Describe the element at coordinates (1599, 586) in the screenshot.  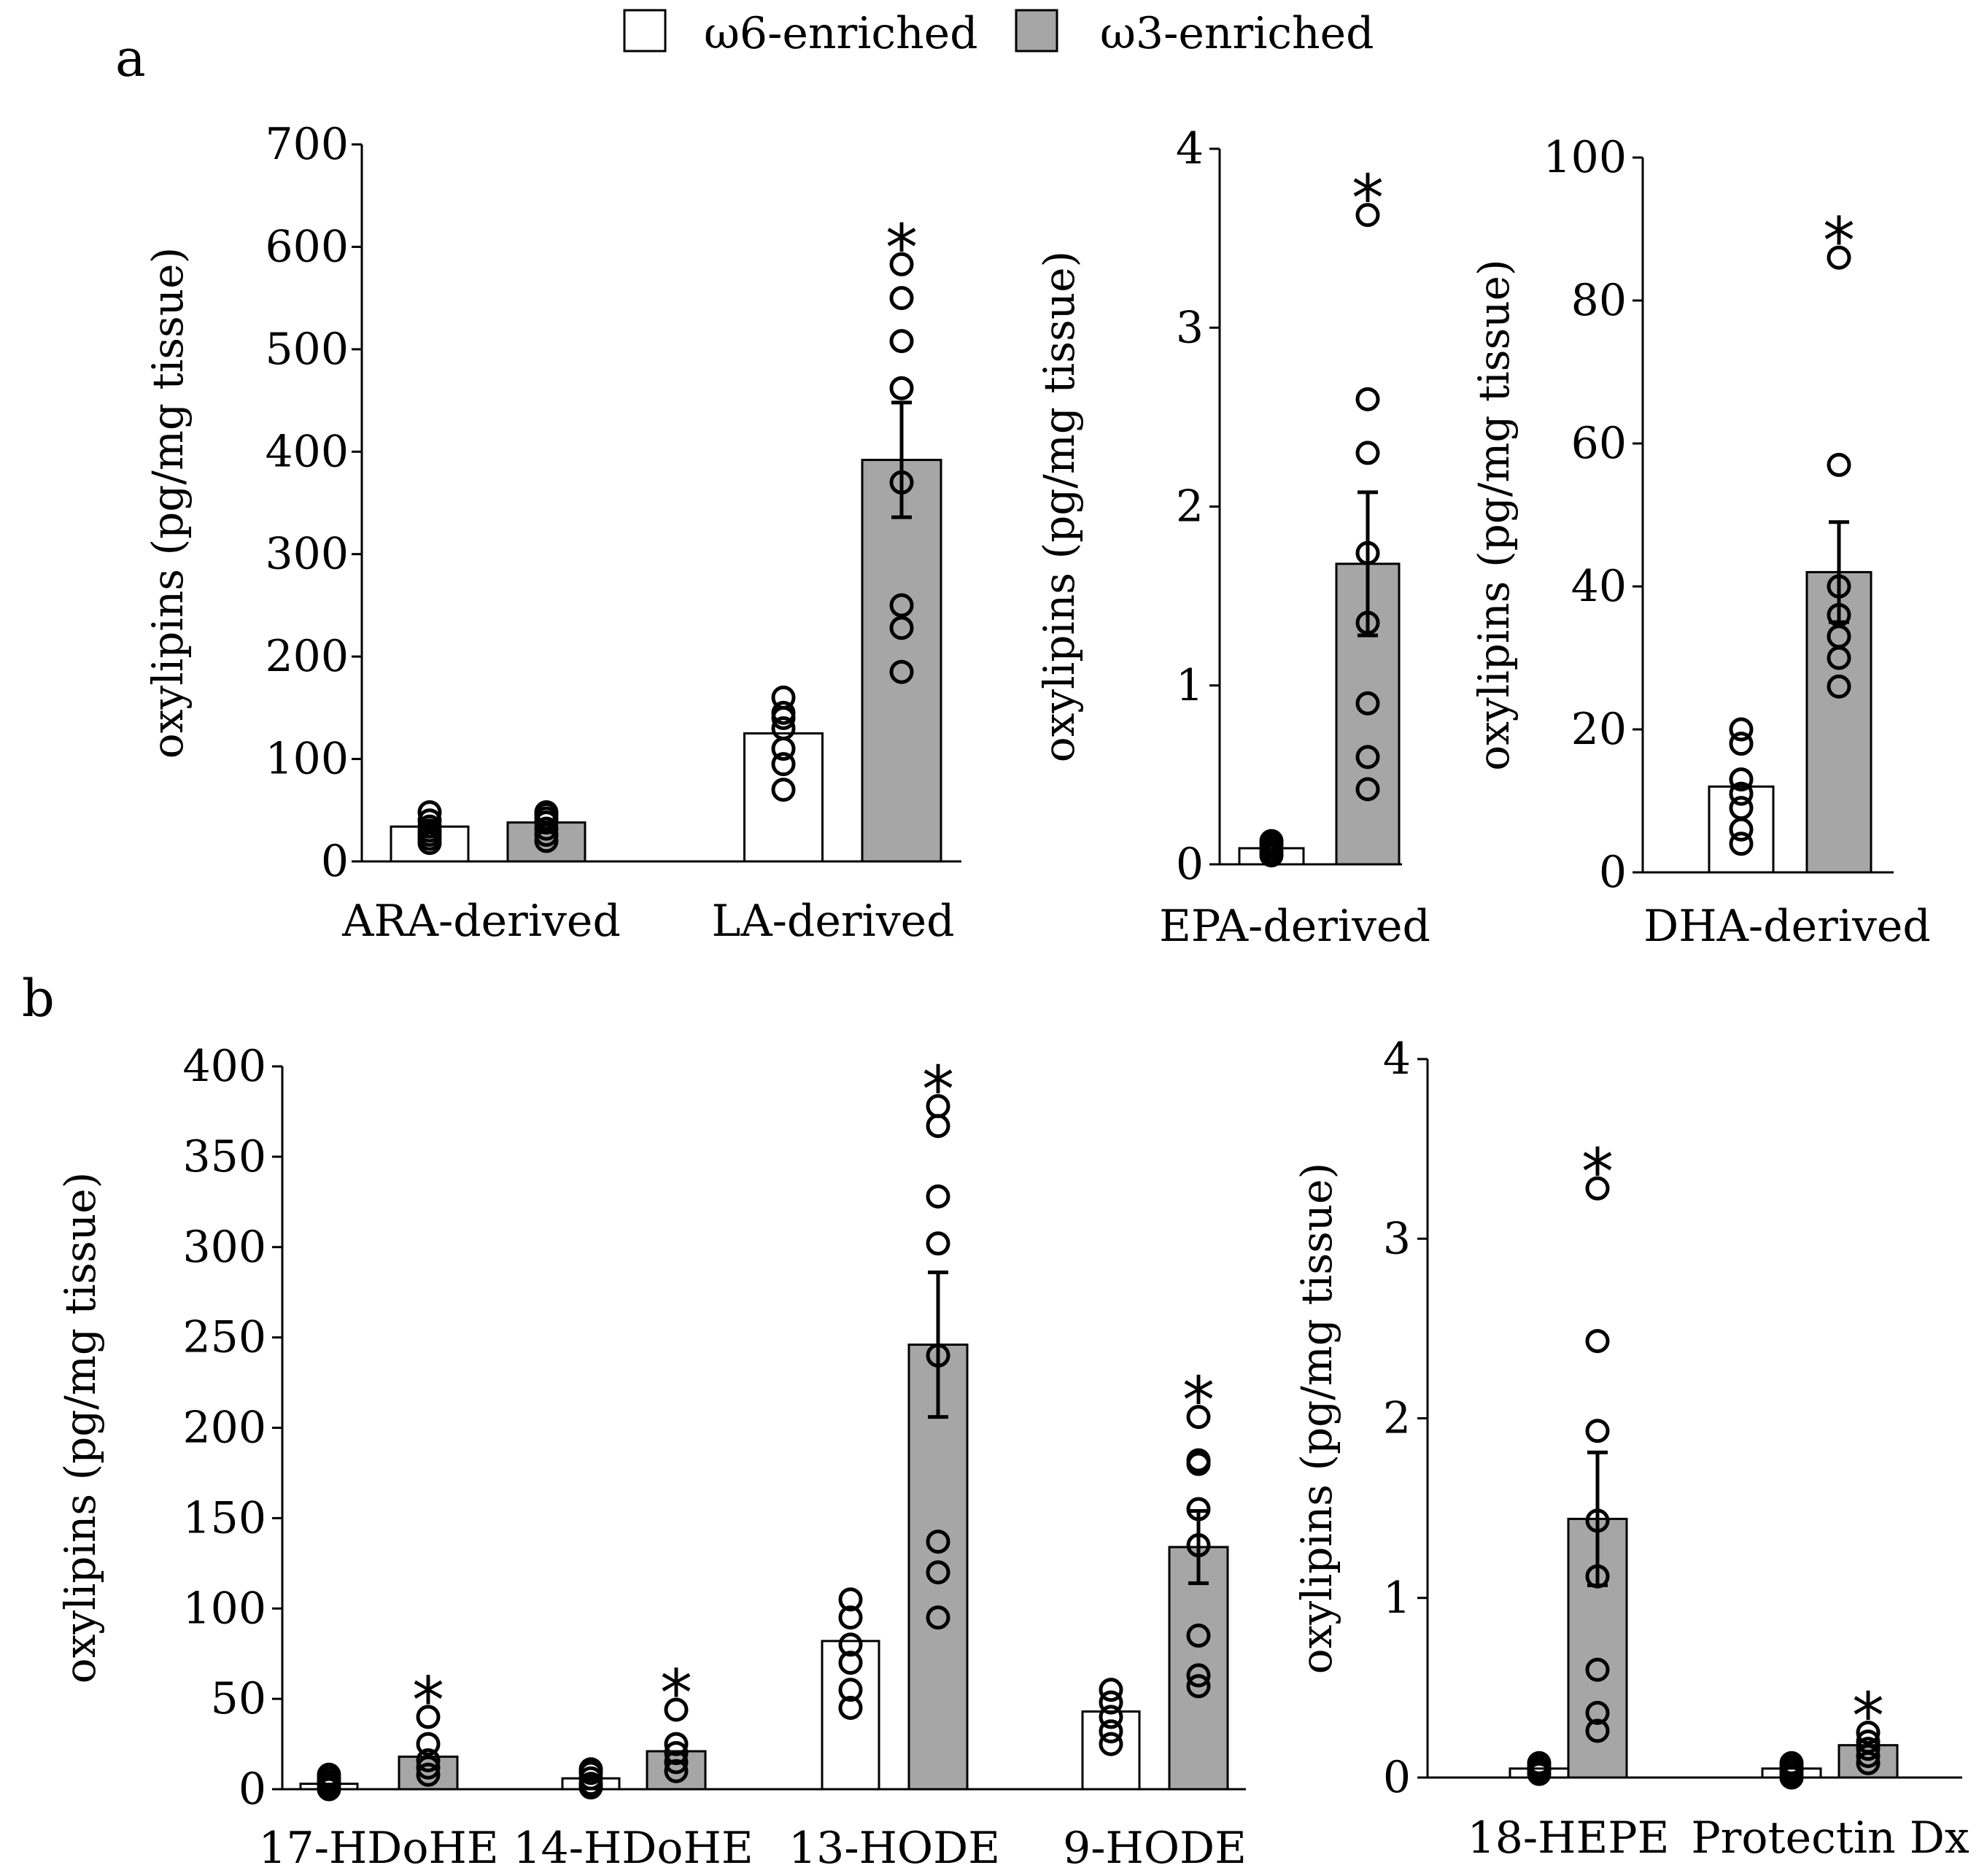
I see `y-tick-label: 40` at that location.